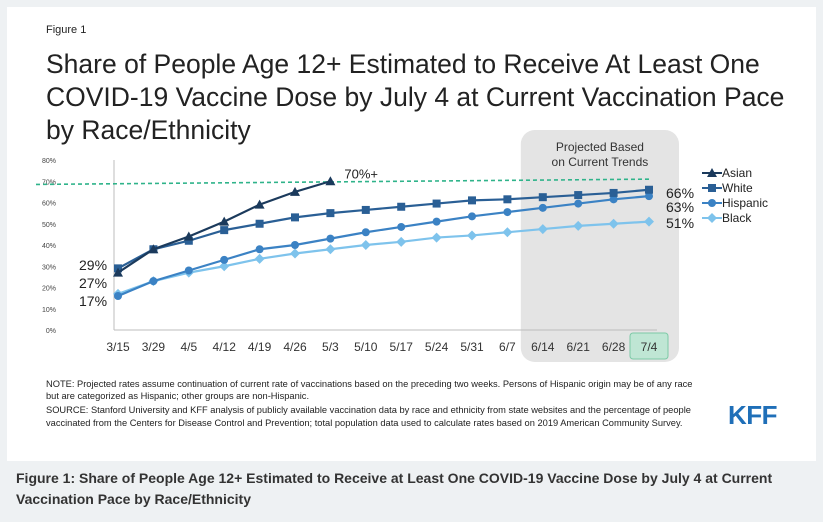 The width and height of the screenshot is (823, 522). Describe the element at coordinates (93, 283) in the screenshot. I see `start-label-asian: 27%` at that location.